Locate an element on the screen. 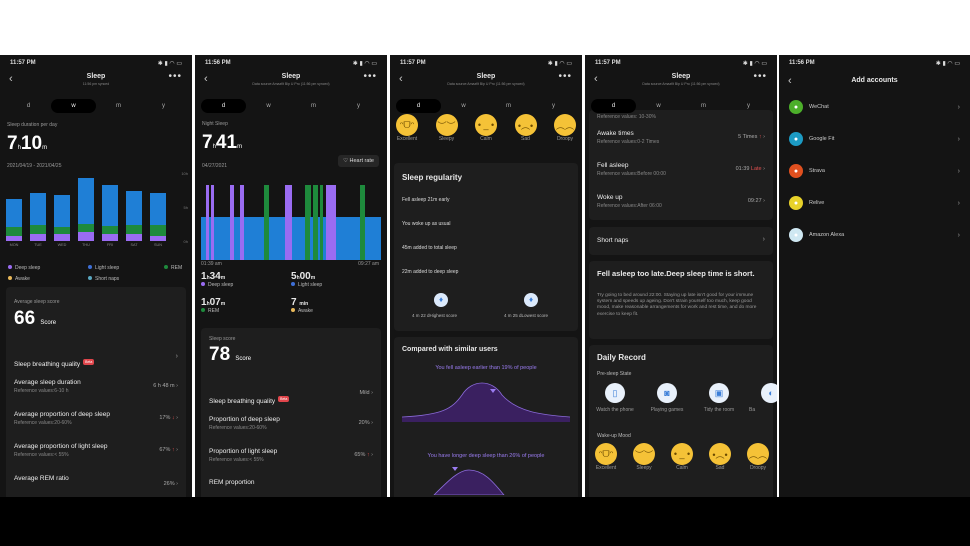 The height and width of the screenshot is (546, 970). daily-record-title: Daily Record is located at coordinates (621, 357).